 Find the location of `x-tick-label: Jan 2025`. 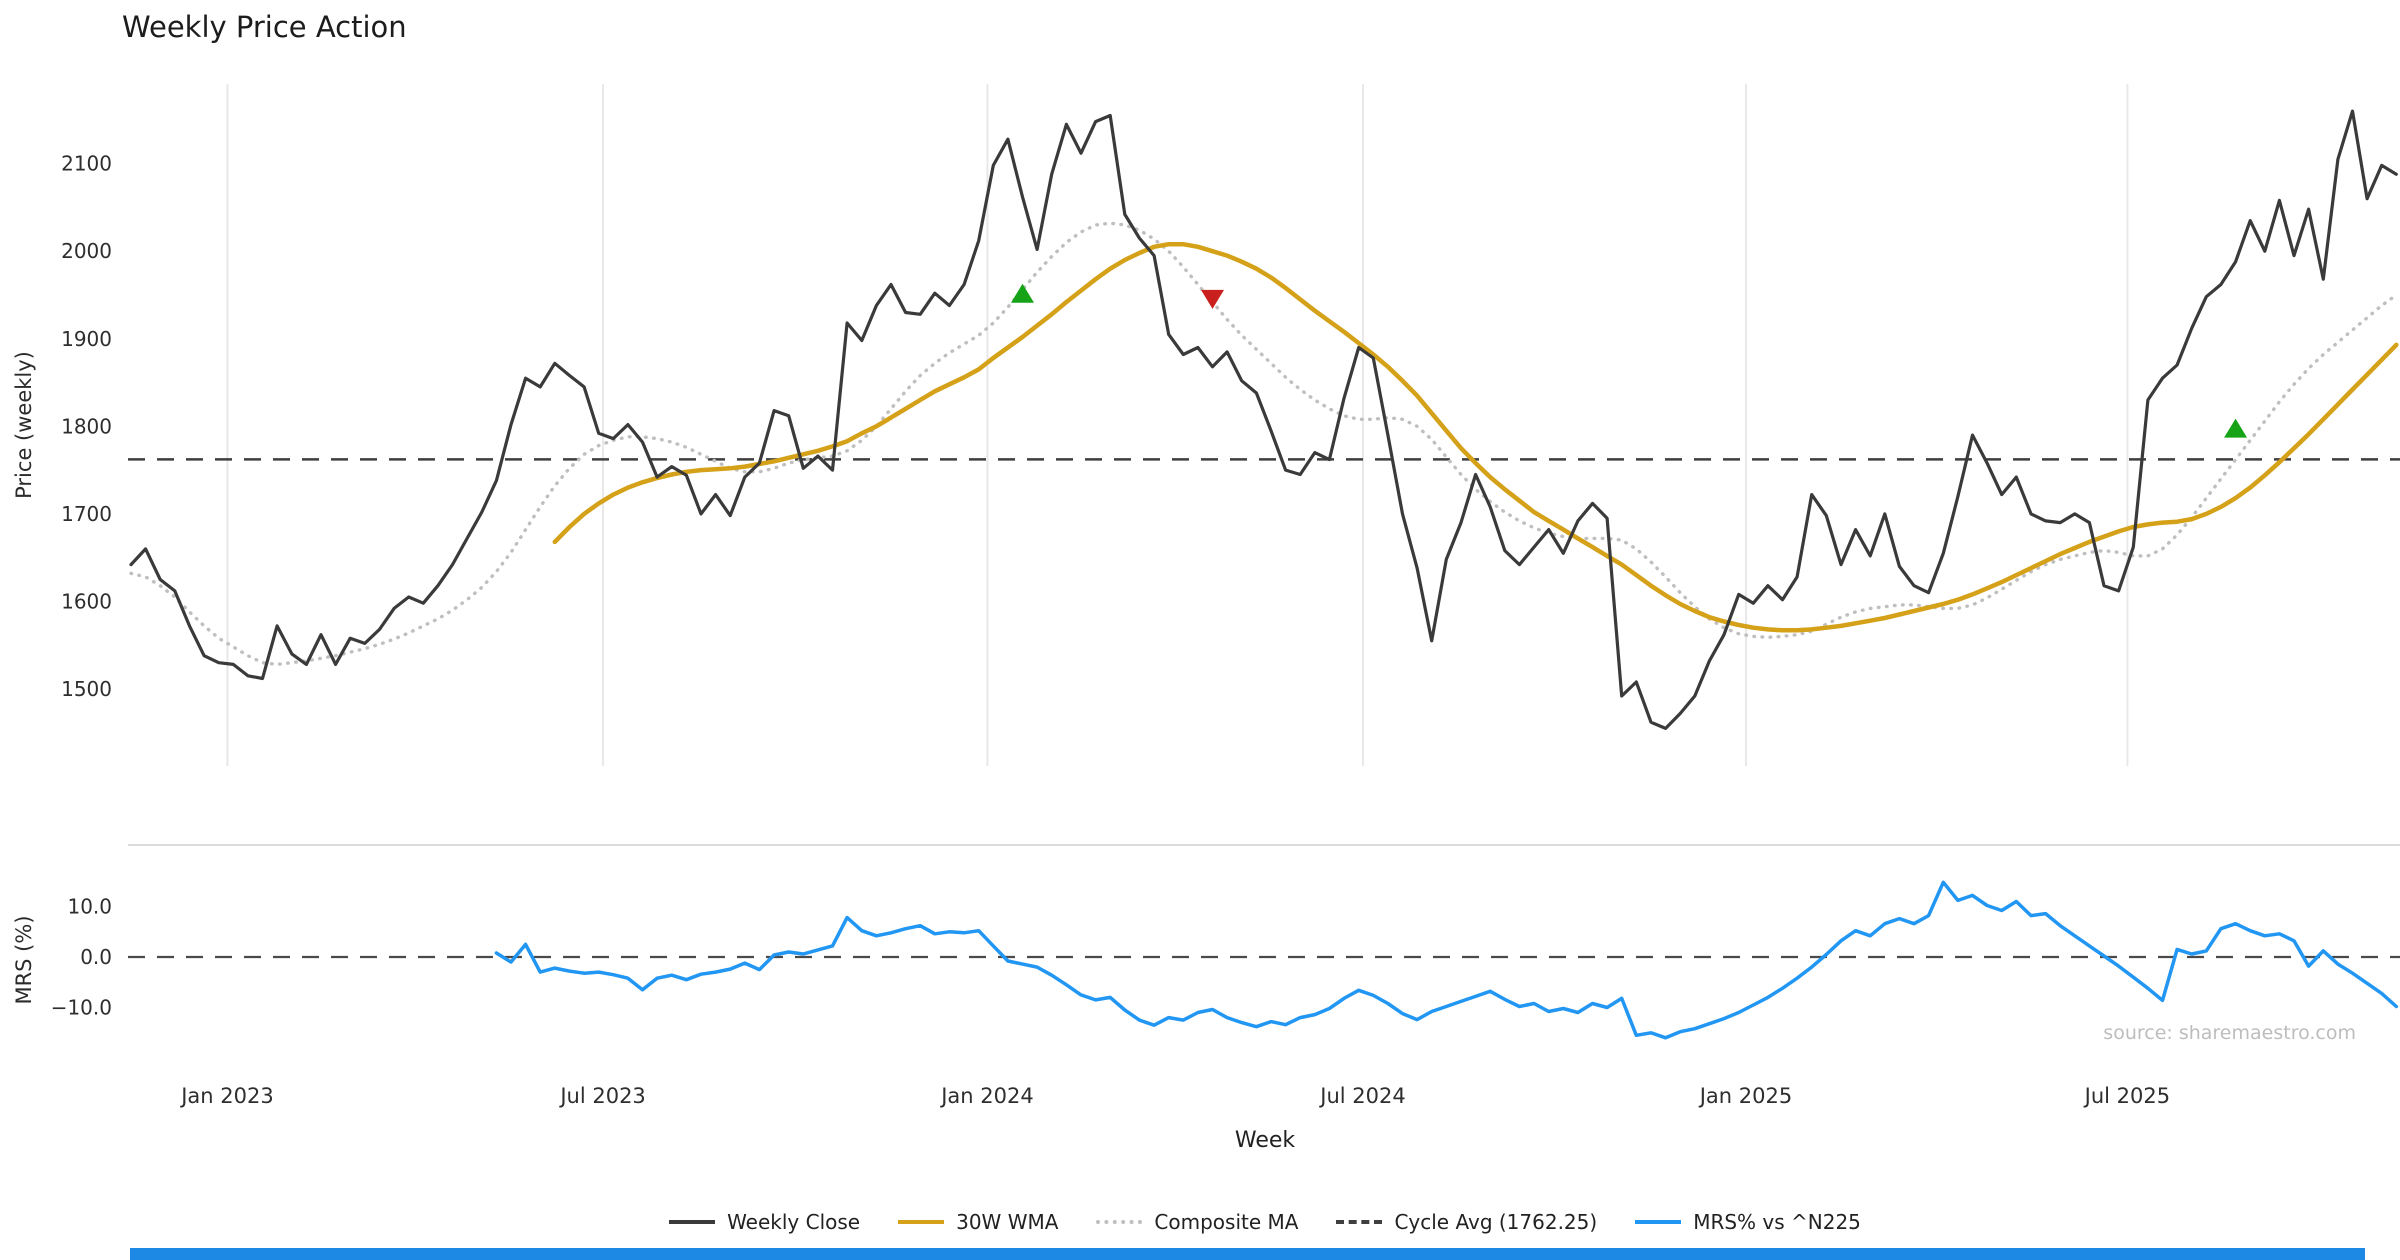

x-tick-label: Jan 2025 is located at coordinates (1745, 1096).